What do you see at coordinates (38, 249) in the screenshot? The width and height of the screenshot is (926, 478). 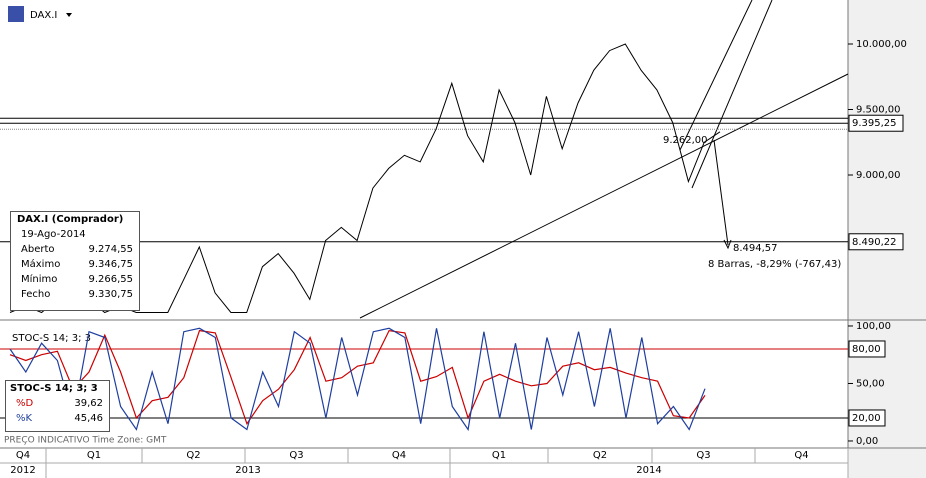 I see `info-label: Aberto` at bounding box center [38, 249].